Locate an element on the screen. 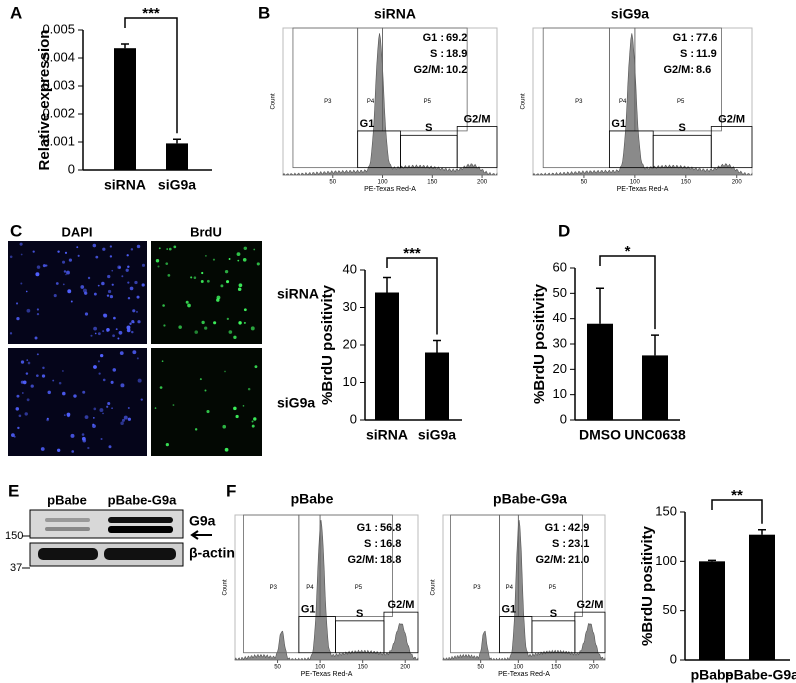 Image resolution: width=796 pixels, height=683 pixels. column-label: DAPI is located at coordinates (76, 231).